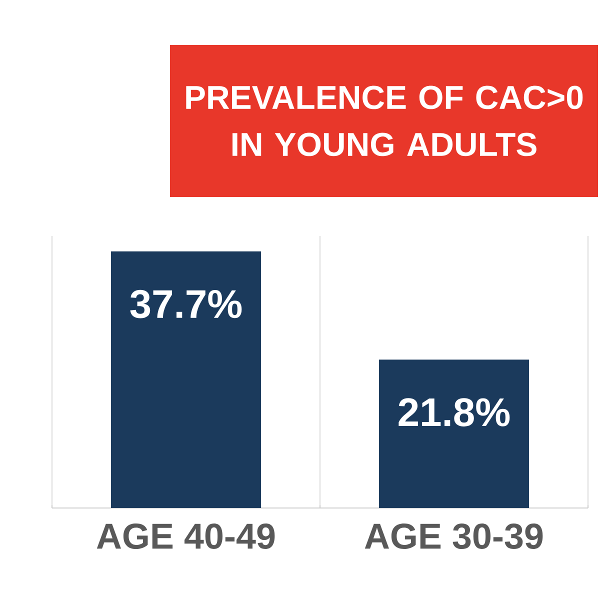  Describe the element at coordinates (454, 412) in the screenshot. I see `data-label: 21.8%` at that location.